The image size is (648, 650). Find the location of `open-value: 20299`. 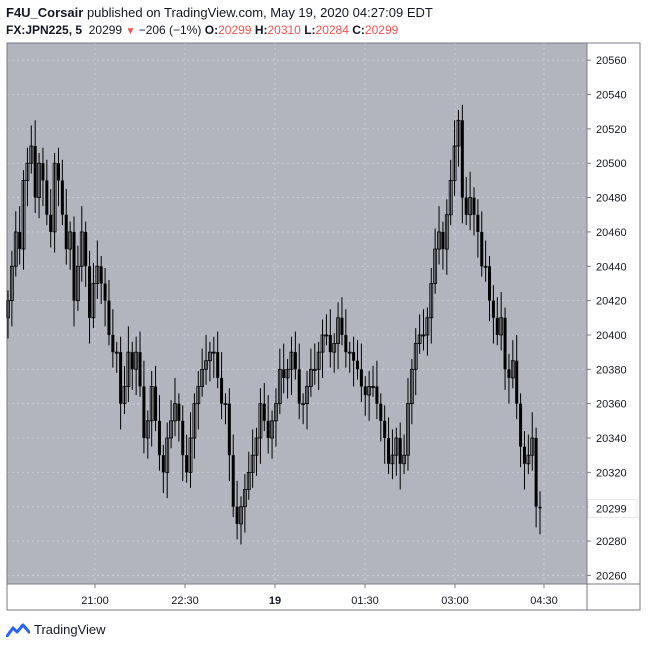

open-value: 20299 is located at coordinates (235, 30).